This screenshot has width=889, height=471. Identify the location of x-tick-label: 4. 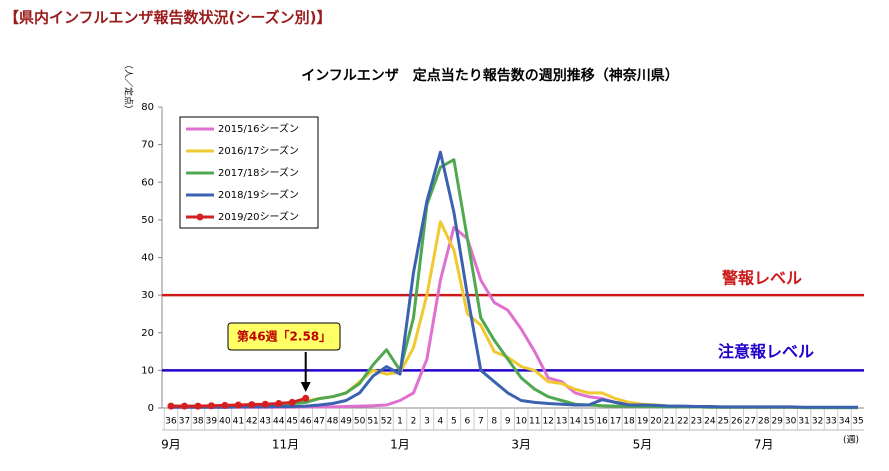
(441, 422).